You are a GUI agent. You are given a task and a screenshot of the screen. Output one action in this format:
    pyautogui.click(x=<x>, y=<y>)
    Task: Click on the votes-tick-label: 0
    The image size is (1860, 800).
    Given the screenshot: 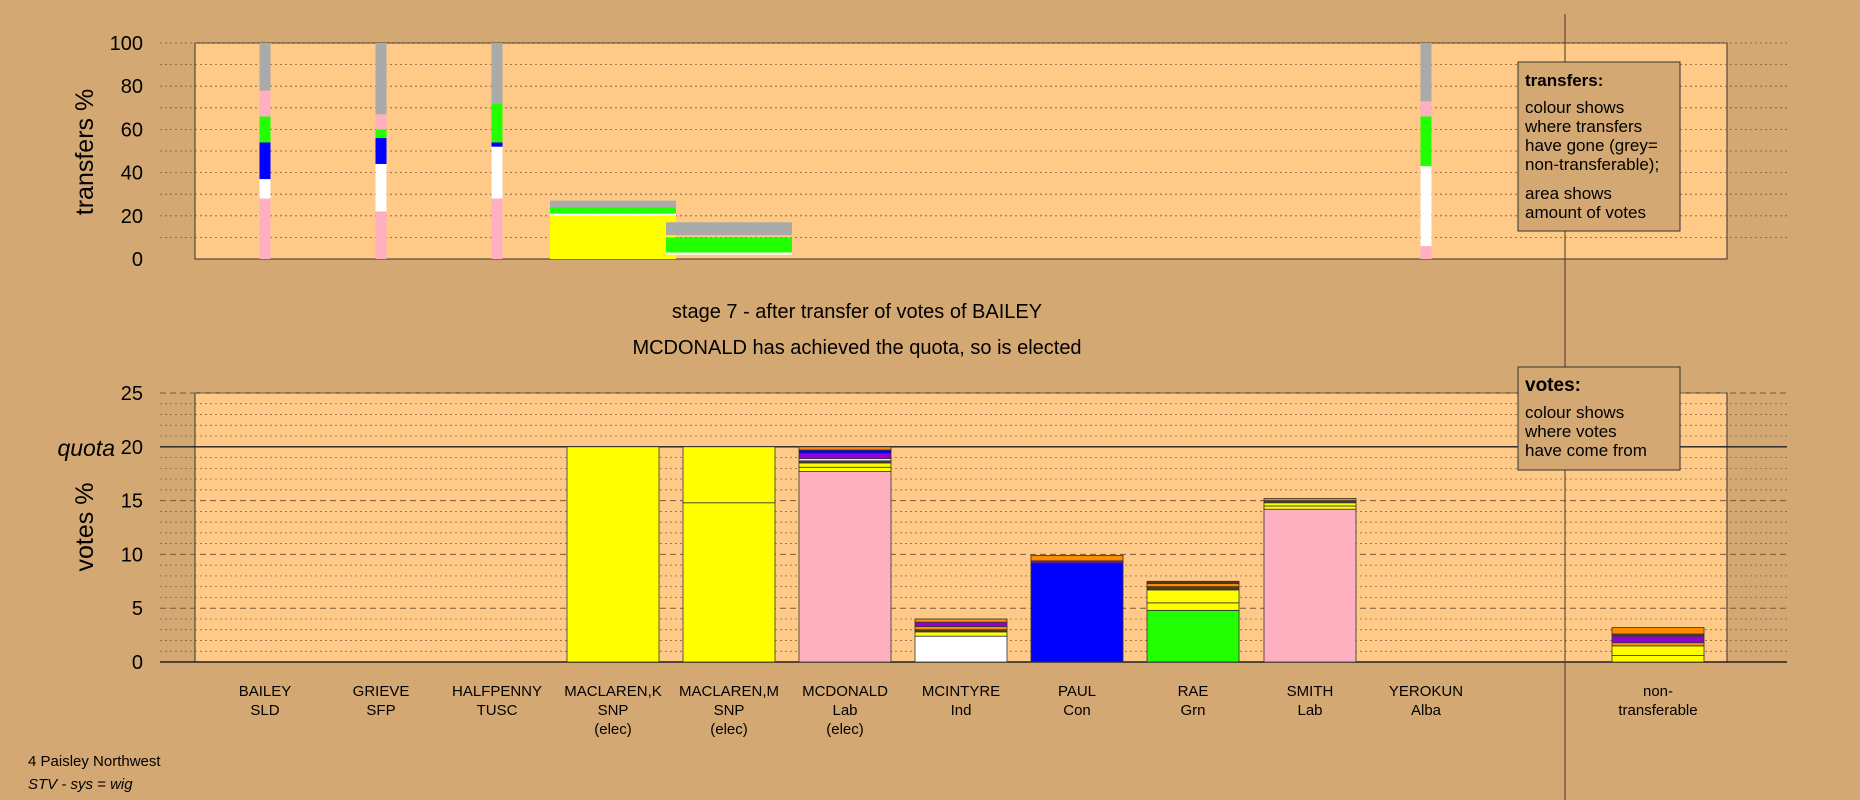 What is the action you would take?
    pyautogui.click(x=137, y=663)
    